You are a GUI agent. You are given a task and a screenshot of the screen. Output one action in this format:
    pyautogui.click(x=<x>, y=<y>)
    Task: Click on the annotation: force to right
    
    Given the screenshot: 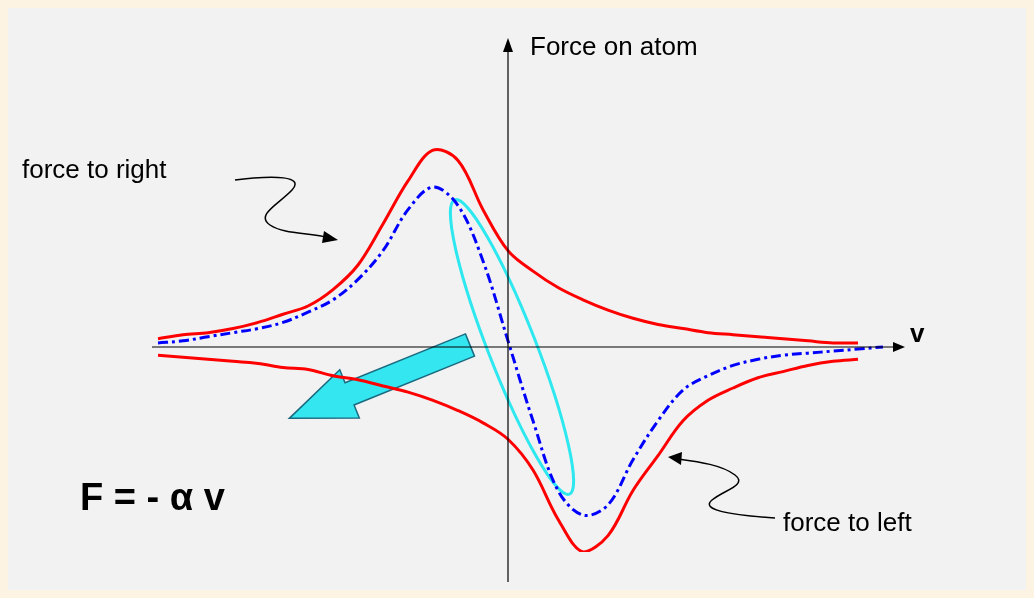 What is the action you would take?
    pyautogui.click(x=94, y=169)
    